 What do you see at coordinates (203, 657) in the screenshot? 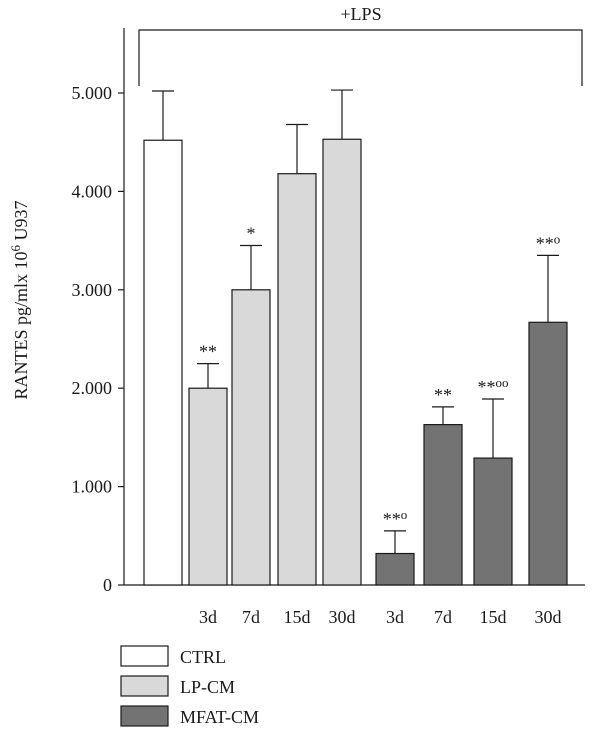
I see `legend-label: CTRL` at bounding box center [203, 657].